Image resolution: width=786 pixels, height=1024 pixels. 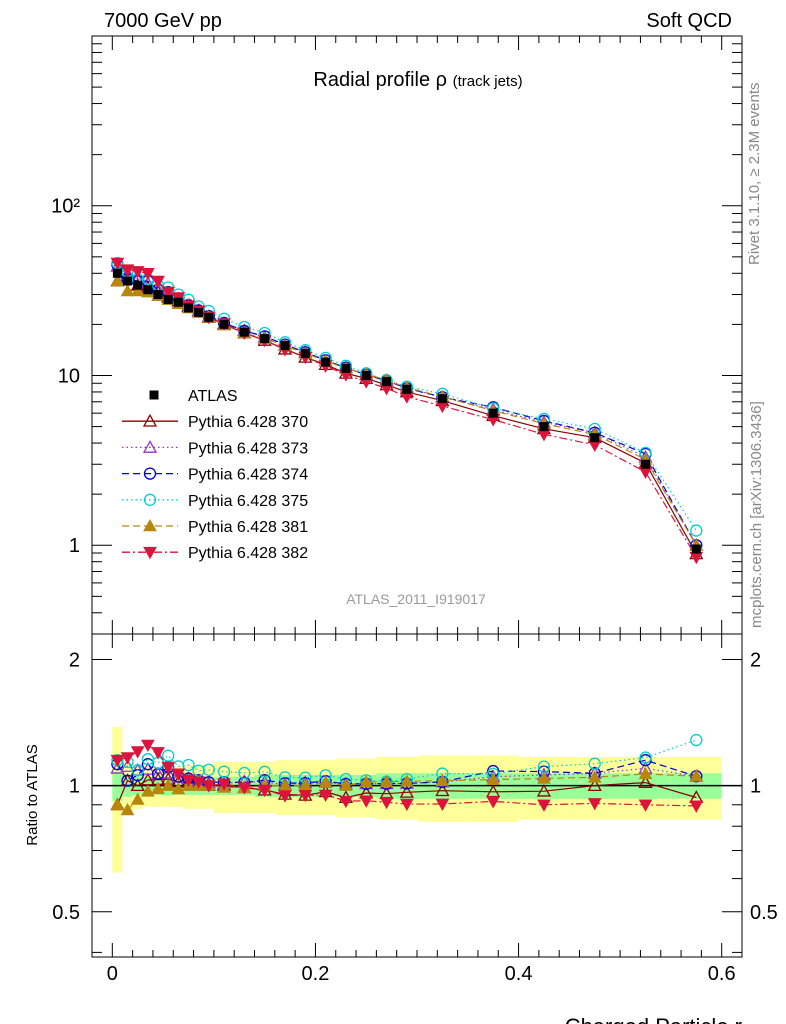 I want to click on chart-title: Radial profile ρ (track jets), so click(x=417, y=80).